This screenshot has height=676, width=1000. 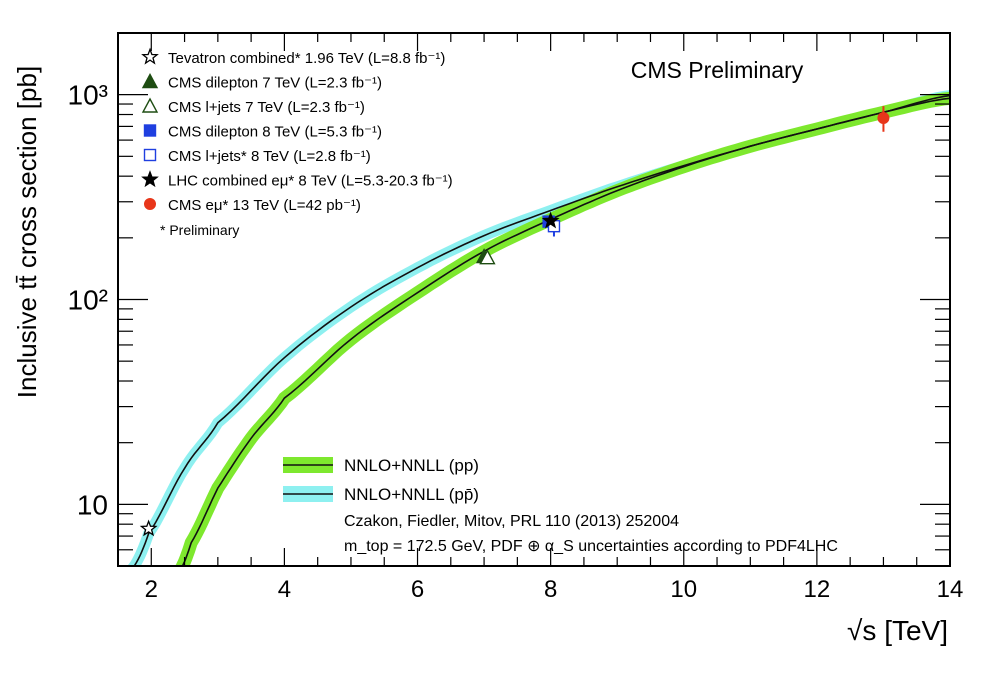 I want to click on x-tick-label: 10, so click(x=683, y=589).